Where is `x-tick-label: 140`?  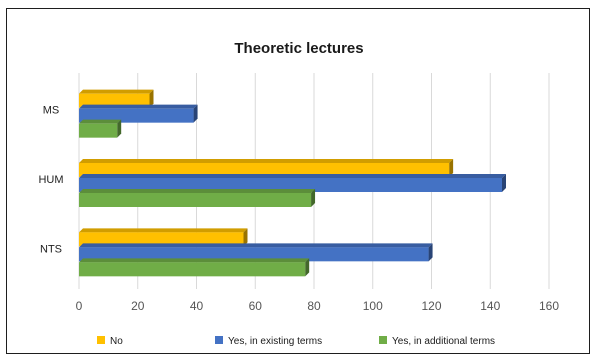 x-tick-label: 140 is located at coordinates (490, 306).